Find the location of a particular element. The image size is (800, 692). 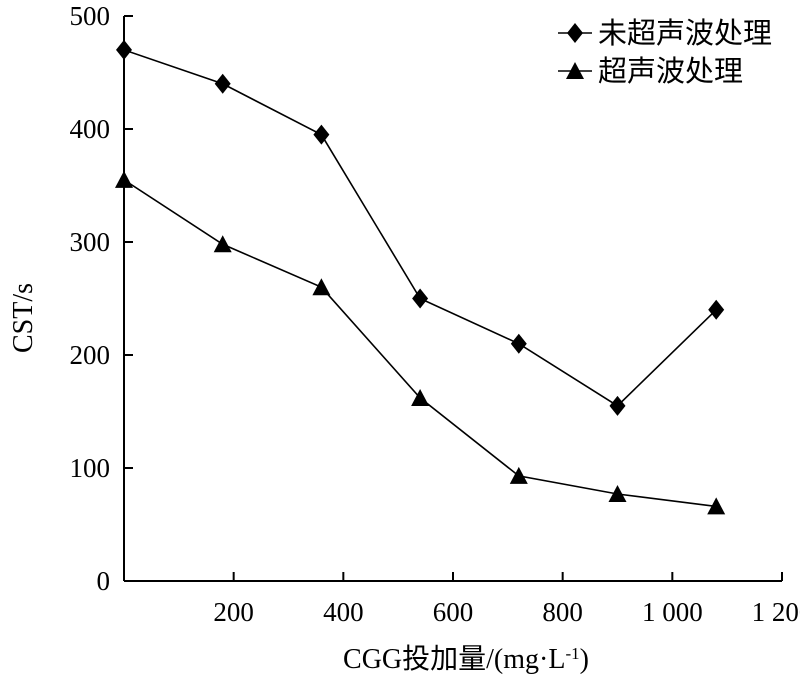

x-tick-label: 1 200 is located at coordinates (776, 612).